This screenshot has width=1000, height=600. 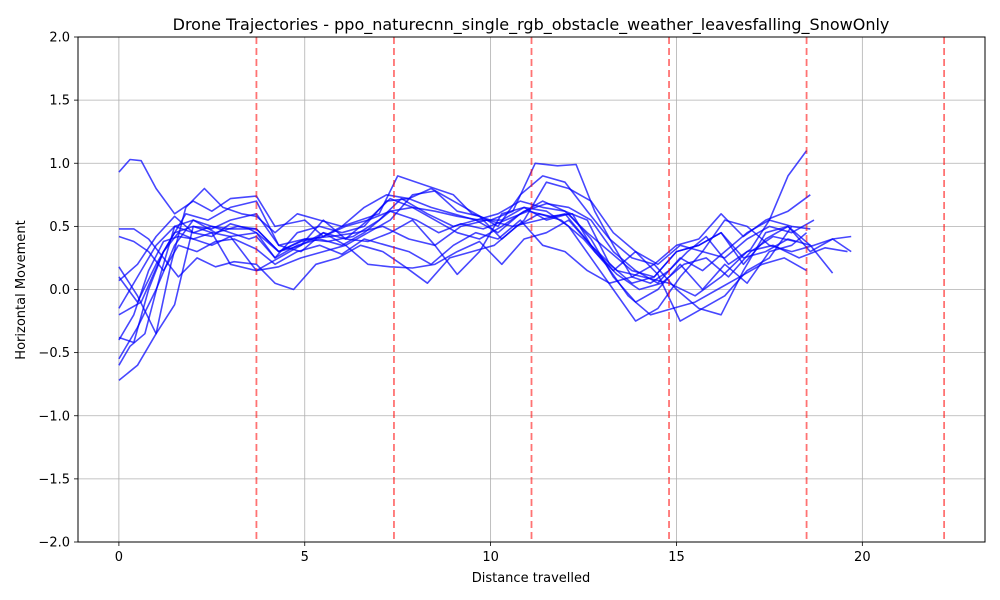 I want to click on y-tick-label: −2.0, so click(x=54, y=543).